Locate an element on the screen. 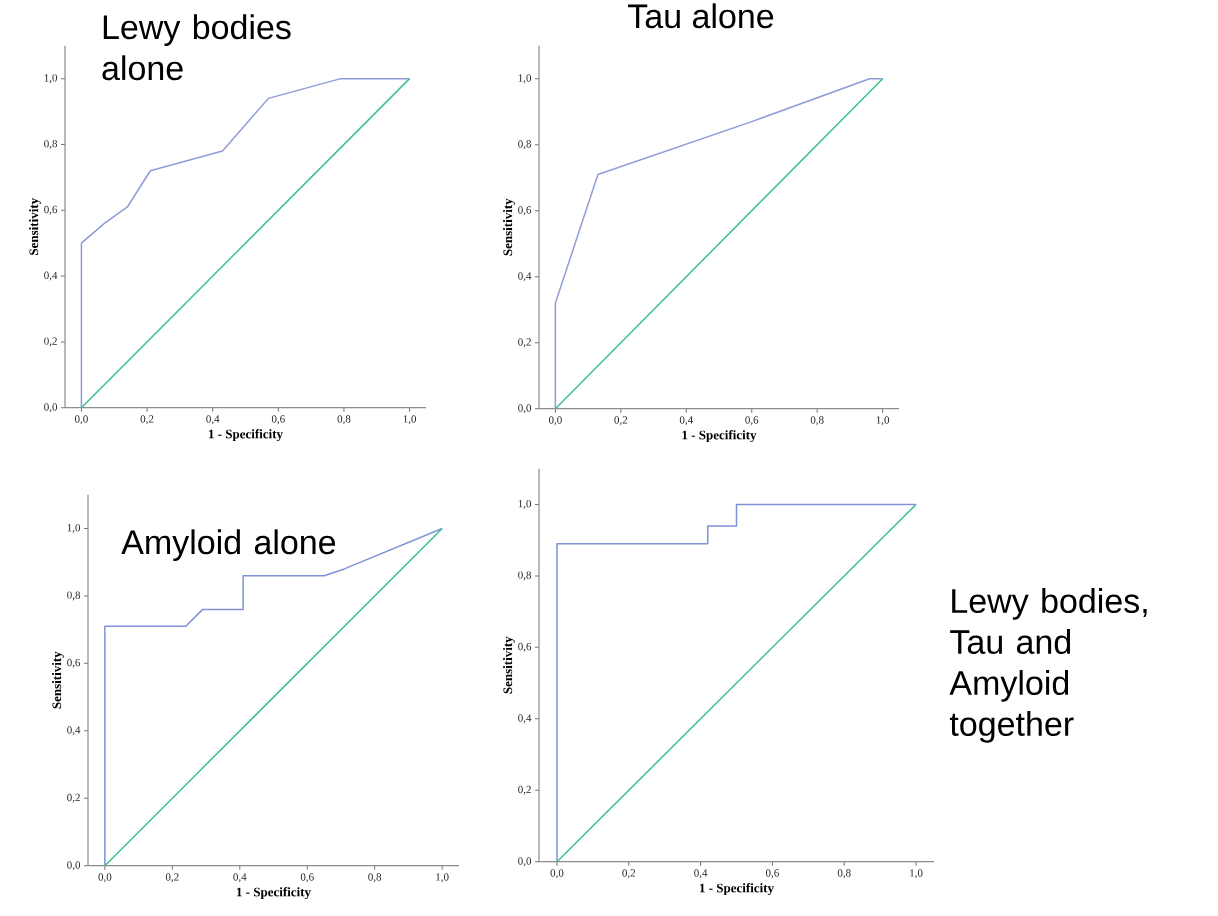 This screenshot has width=1218, height=916. text: Amyloid alone is located at coordinates (228, 545).